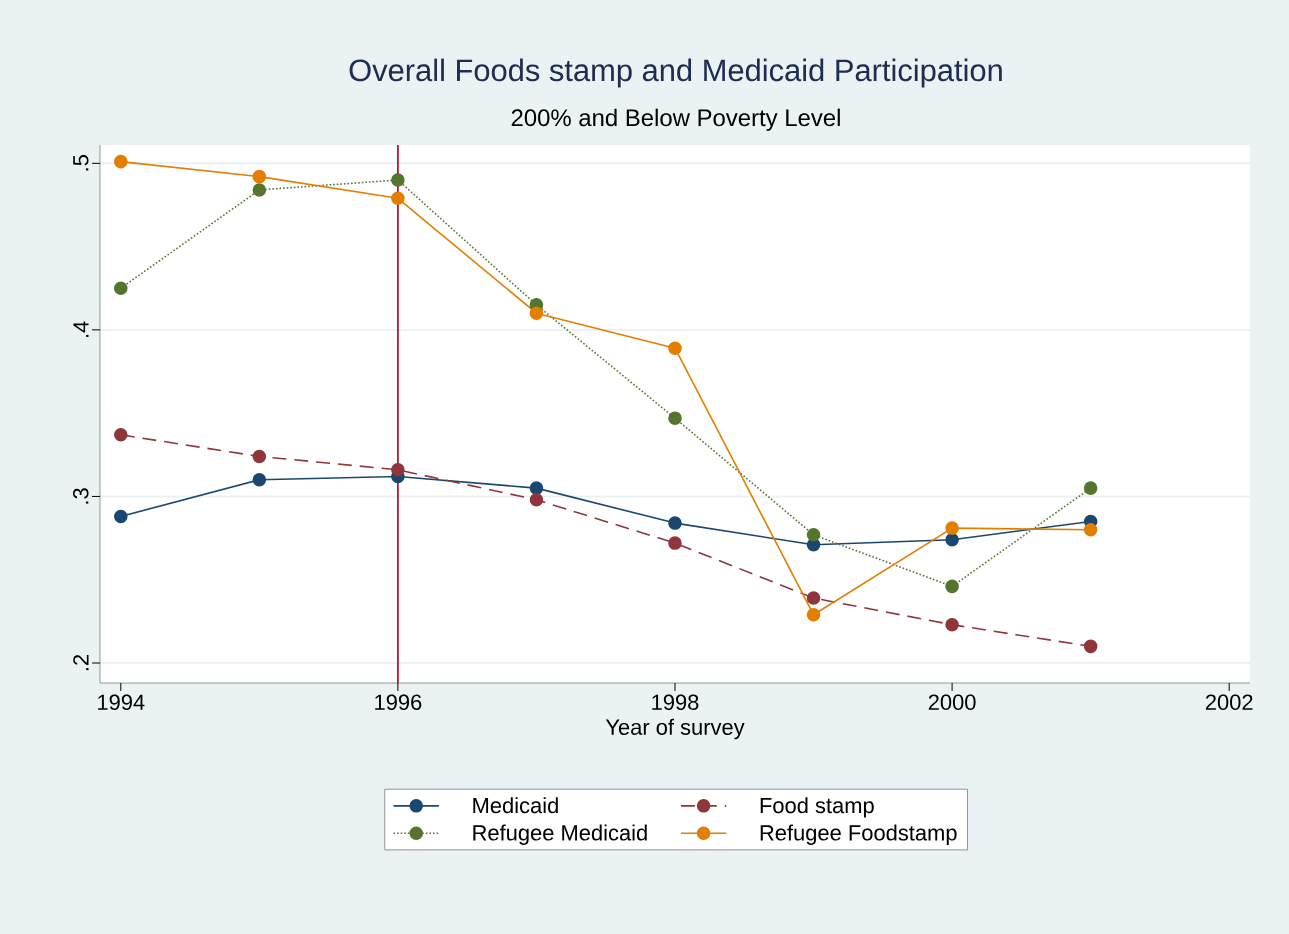  What do you see at coordinates (675, 119) in the screenshot?
I see `chart-subtitle: 200% and Below Poverty Level` at bounding box center [675, 119].